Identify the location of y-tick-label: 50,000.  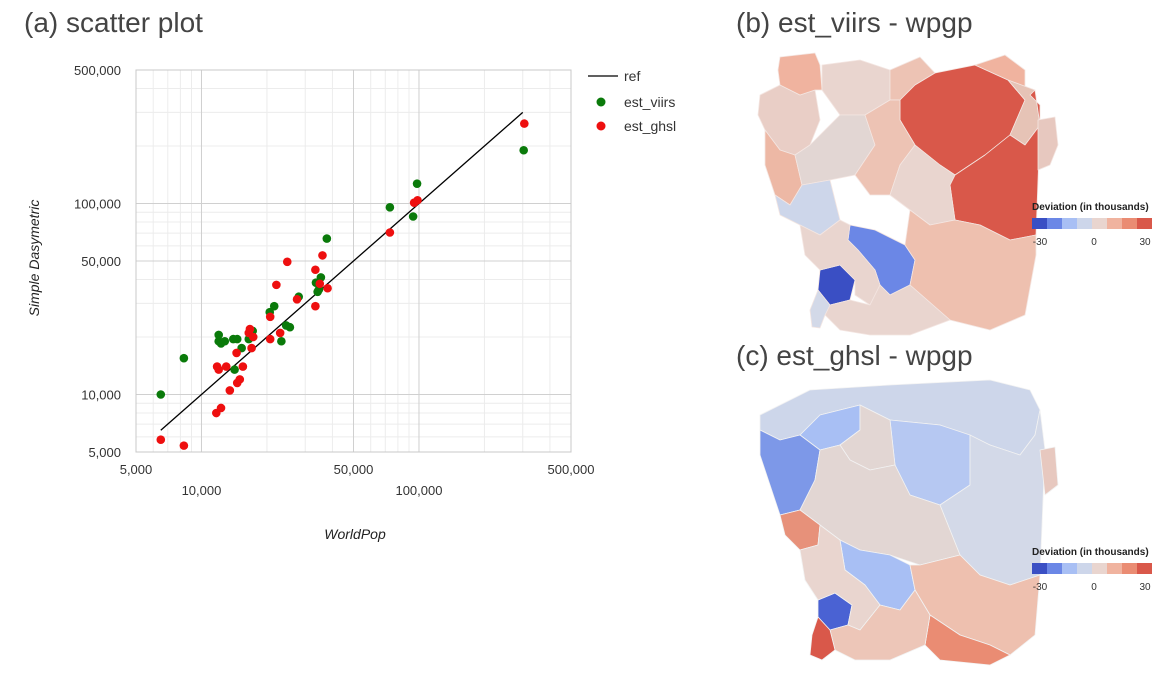
(101, 261).